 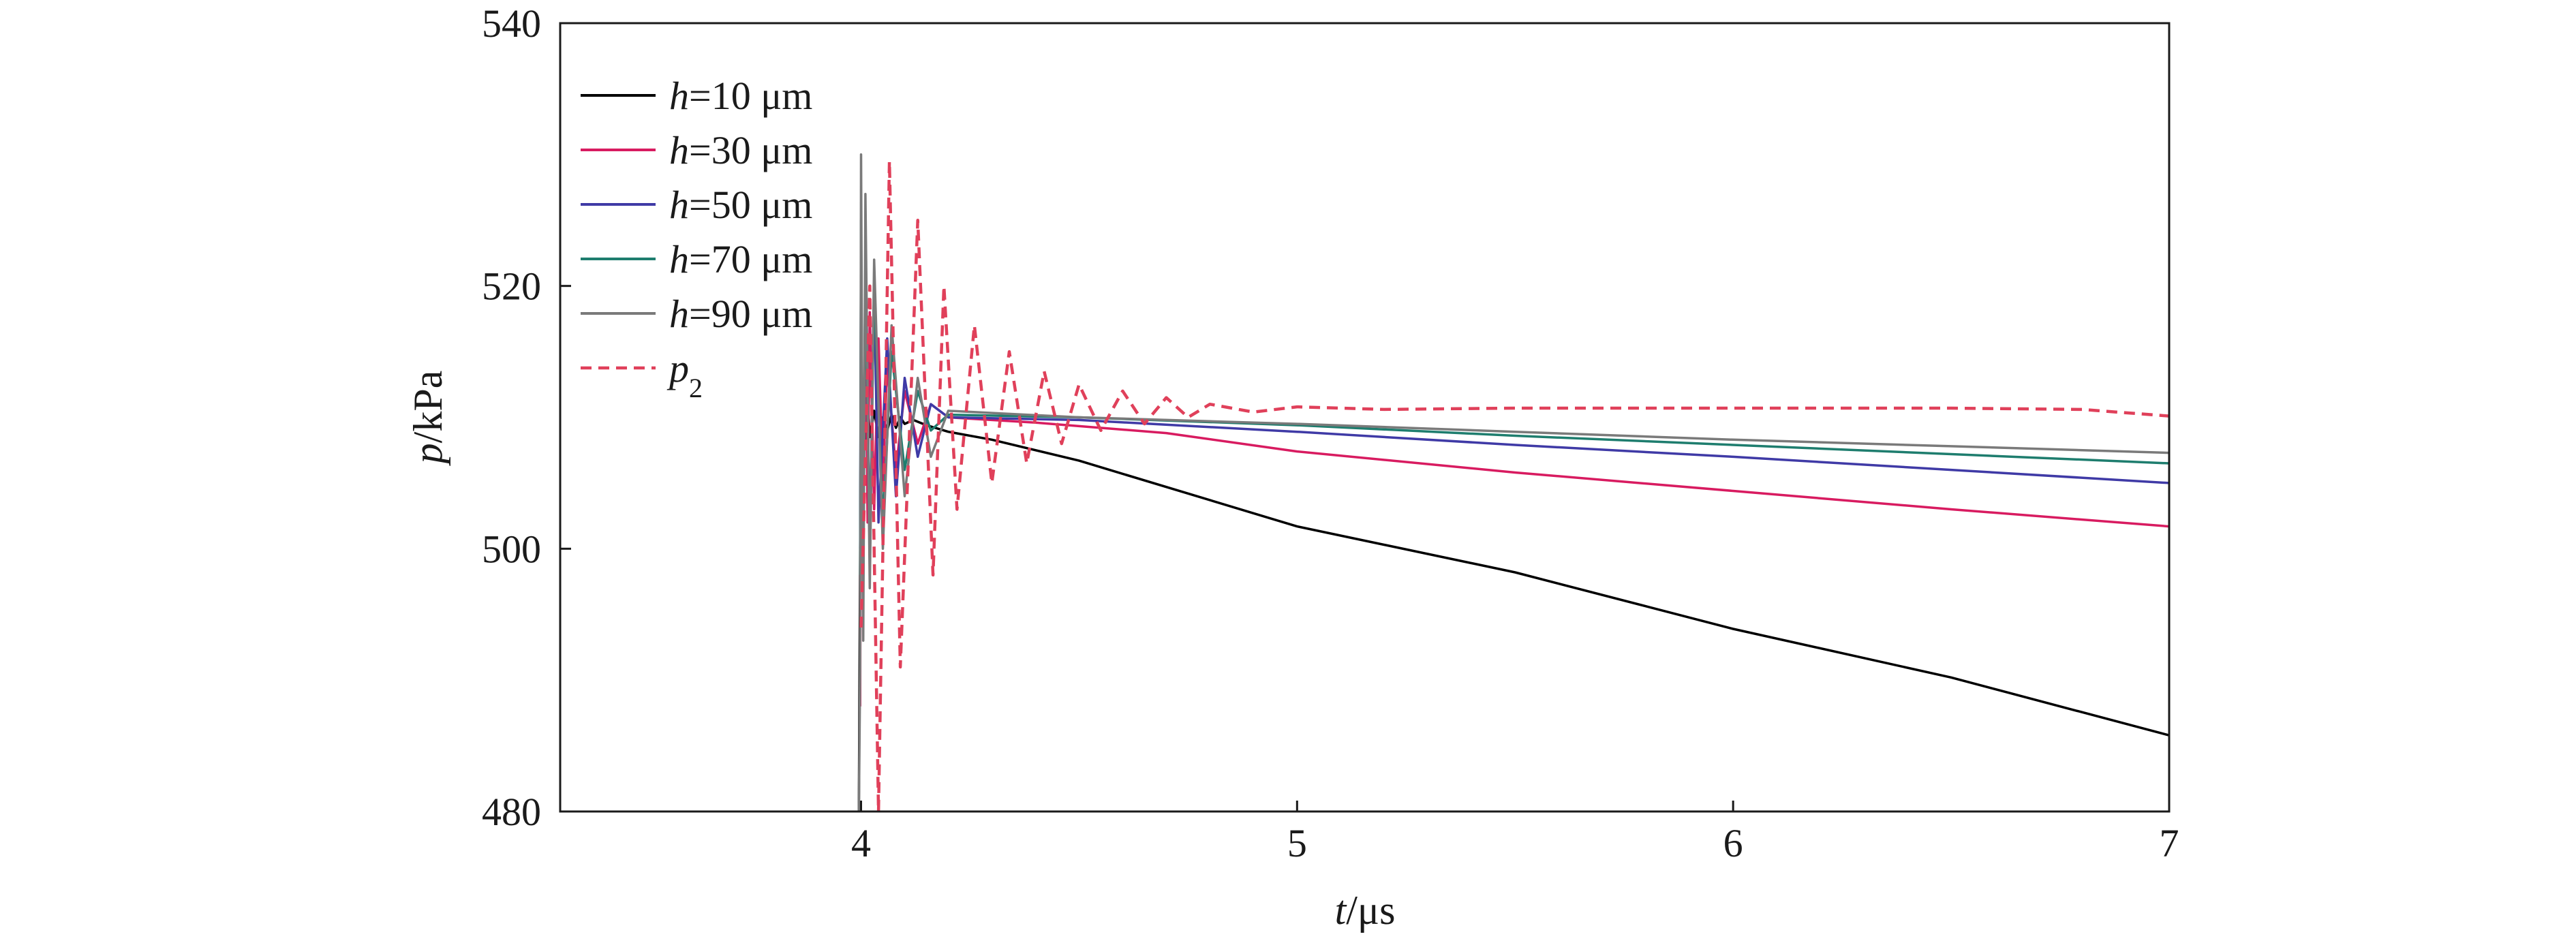 I want to click on y-tick-label: 500, so click(x=512, y=549).